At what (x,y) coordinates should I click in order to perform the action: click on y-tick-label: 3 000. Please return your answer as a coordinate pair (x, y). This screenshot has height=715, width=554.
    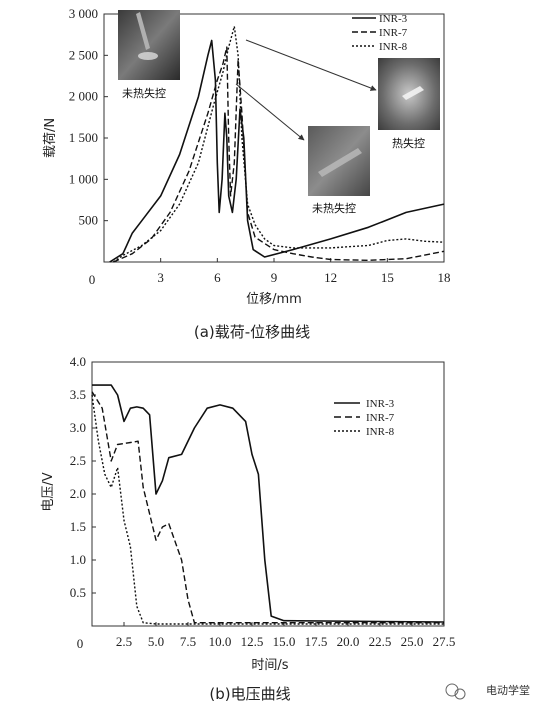
    Looking at the image, I should click on (83, 13).